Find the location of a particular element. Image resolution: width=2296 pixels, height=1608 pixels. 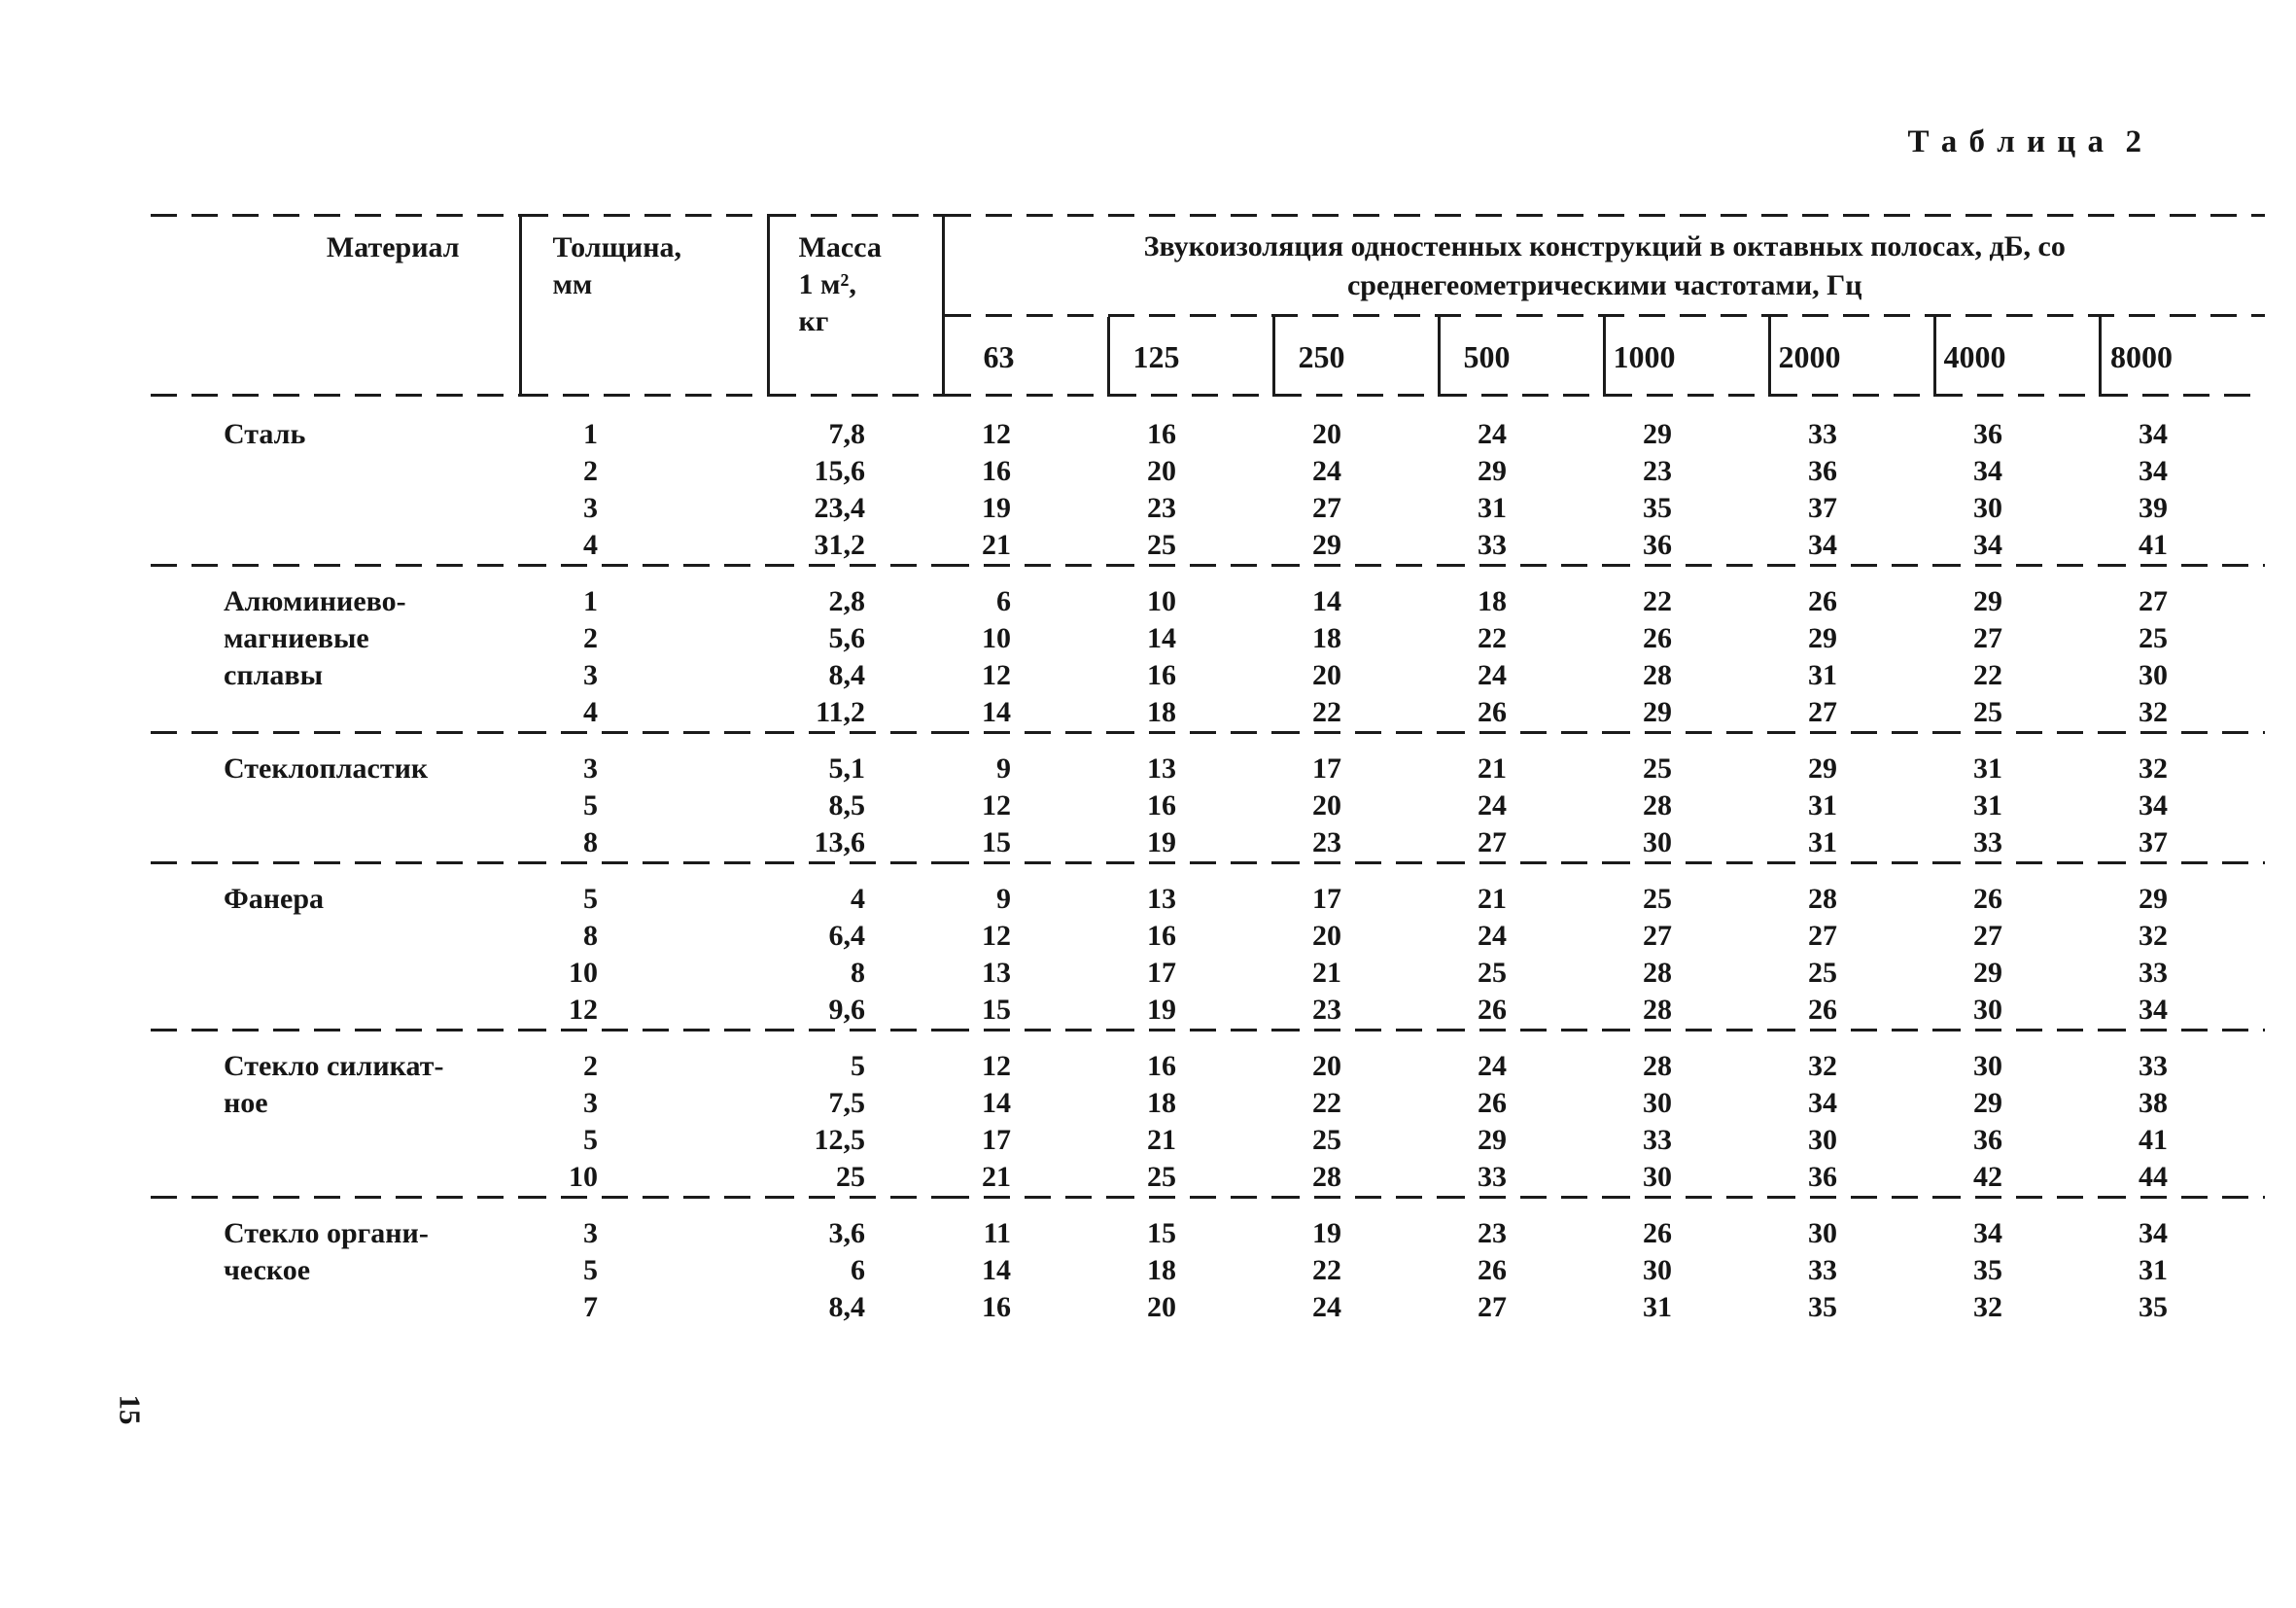

freq-header: 63 is located at coordinates (1025, 357).